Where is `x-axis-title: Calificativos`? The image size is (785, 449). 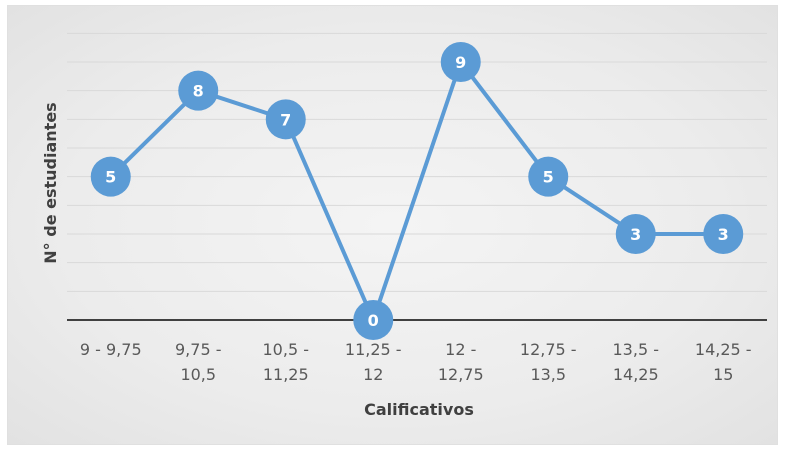
x-axis-title: Calificativos is located at coordinates (419, 409).